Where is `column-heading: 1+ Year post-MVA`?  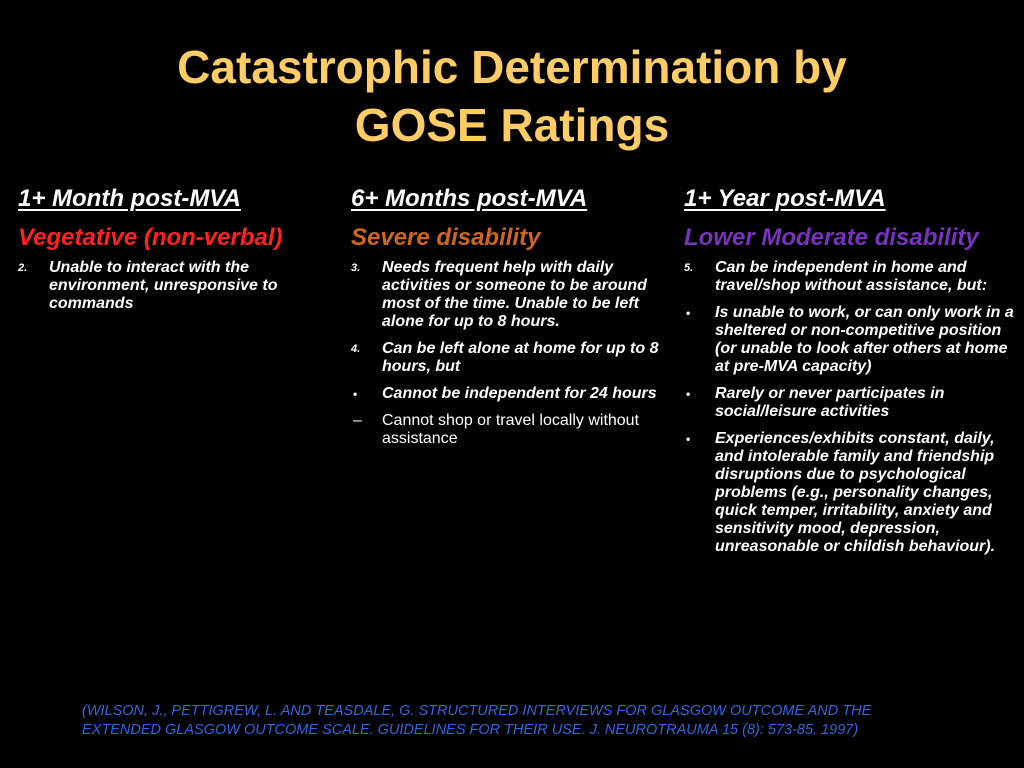
column-heading: 1+ Year post-MVA is located at coordinates (785, 198).